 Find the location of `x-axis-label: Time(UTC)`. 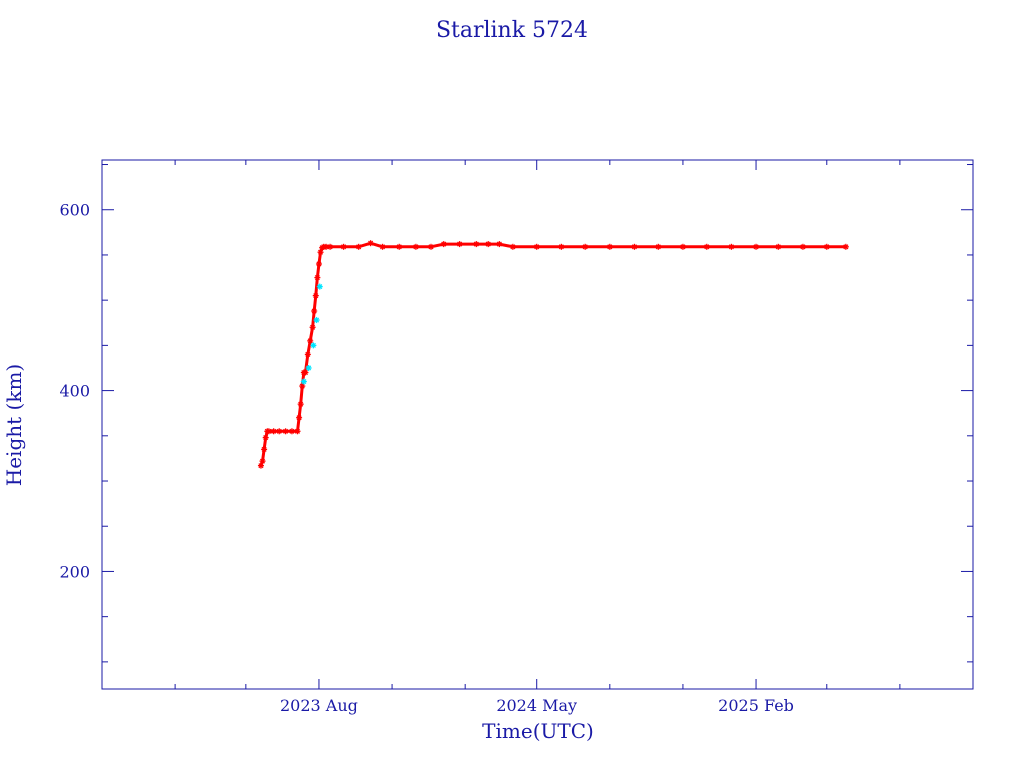

x-axis-label: Time(UTC) is located at coordinates (538, 731).